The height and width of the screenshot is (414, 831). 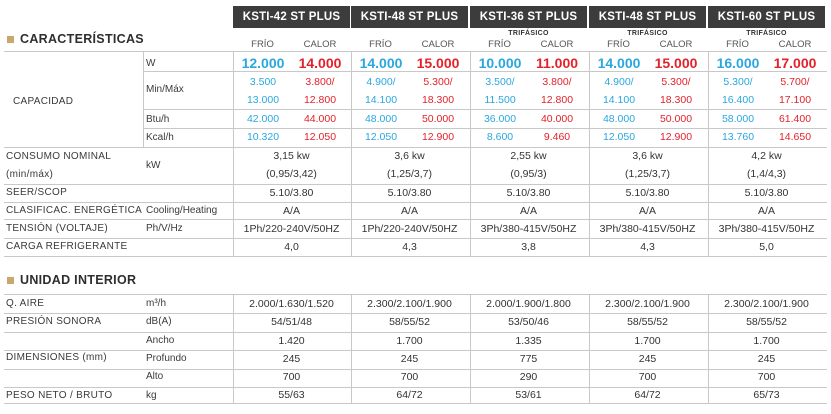 What do you see at coordinates (438, 63) in the screenshot?
I see `capacity-heat-value: 15.000` at bounding box center [438, 63].